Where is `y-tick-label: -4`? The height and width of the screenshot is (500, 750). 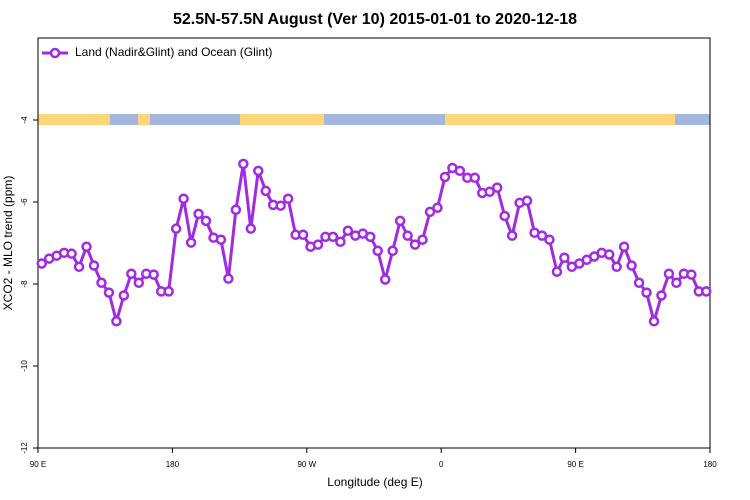 y-tick-label: -4 is located at coordinates (24, 120).